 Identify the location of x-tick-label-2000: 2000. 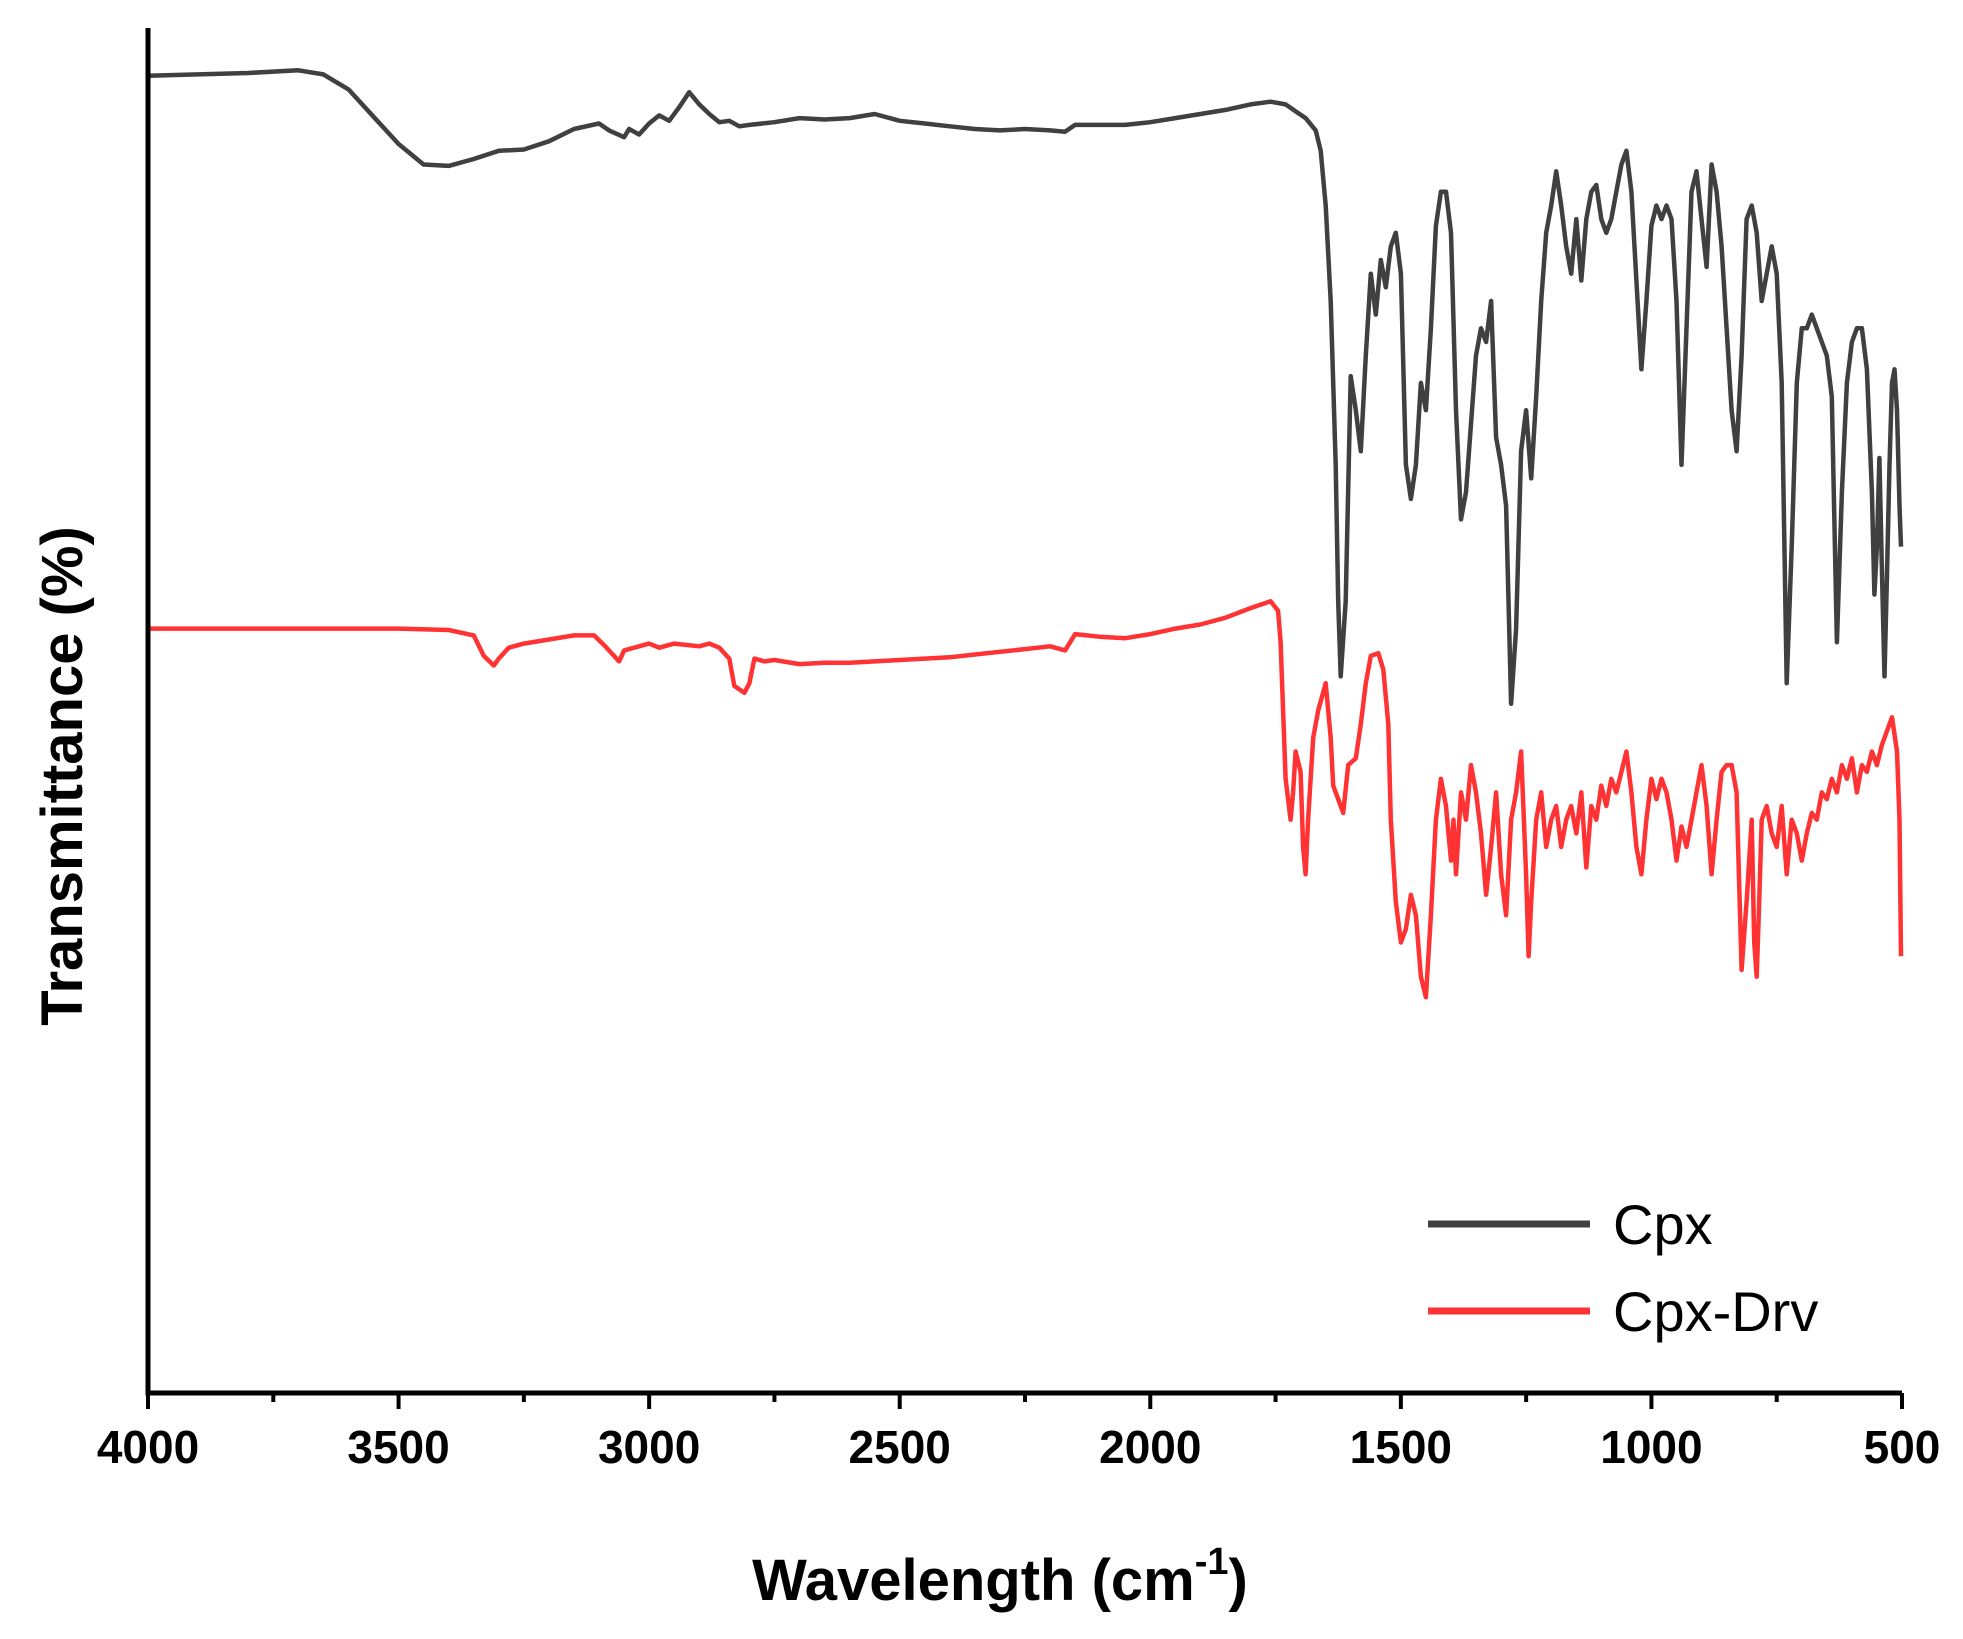
(1150, 1447).